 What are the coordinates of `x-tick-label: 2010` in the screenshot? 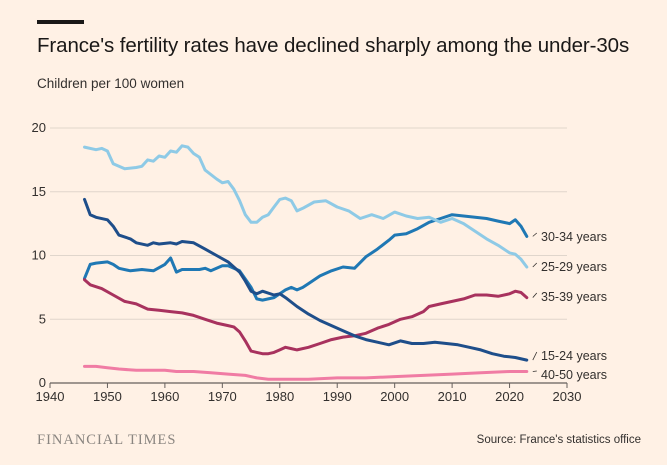 It's located at (452, 396).